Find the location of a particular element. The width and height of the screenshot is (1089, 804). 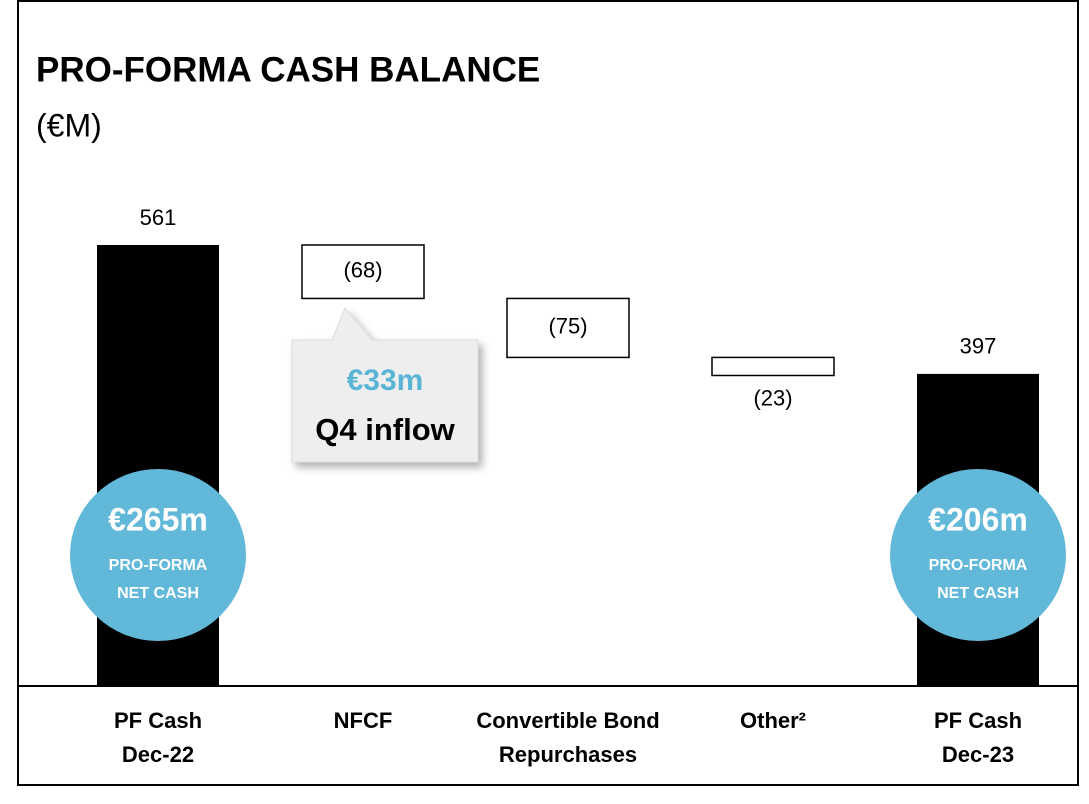

value-label: (68) is located at coordinates (362, 270).